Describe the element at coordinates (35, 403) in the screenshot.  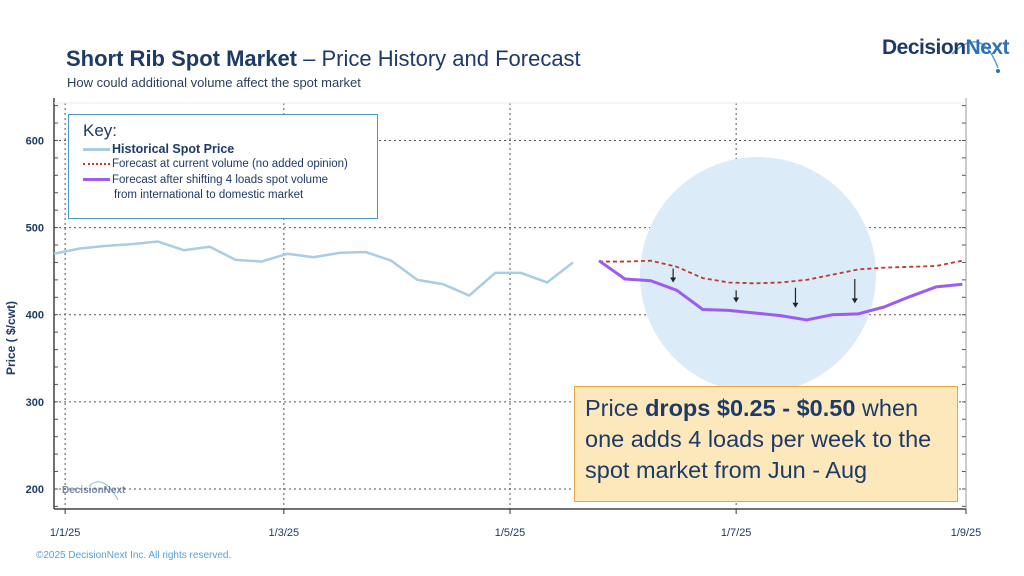
I see `y-tick-label: 300` at that location.